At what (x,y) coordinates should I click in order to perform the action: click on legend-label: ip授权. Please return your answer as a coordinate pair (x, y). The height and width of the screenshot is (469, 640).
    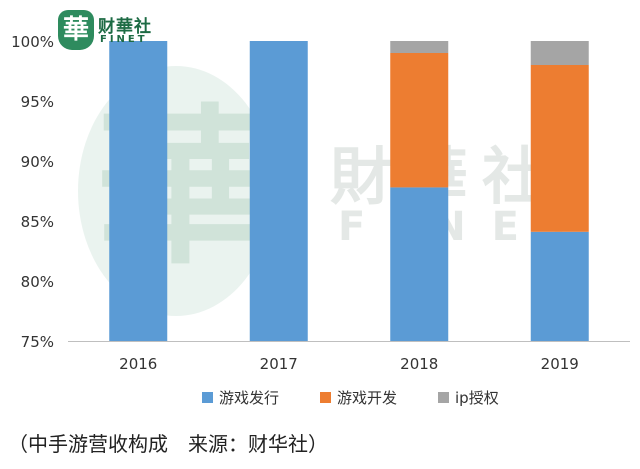
    Looking at the image, I should click on (477, 398).